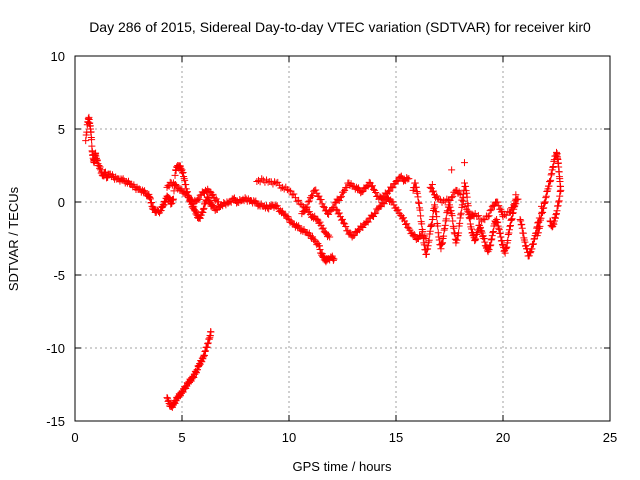 The width and height of the screenshot is (640, 480). What do you see at coordinates (74, 437) in the screenshot?
I see `x-tick-label: 0` at bounding box center [74, 437].